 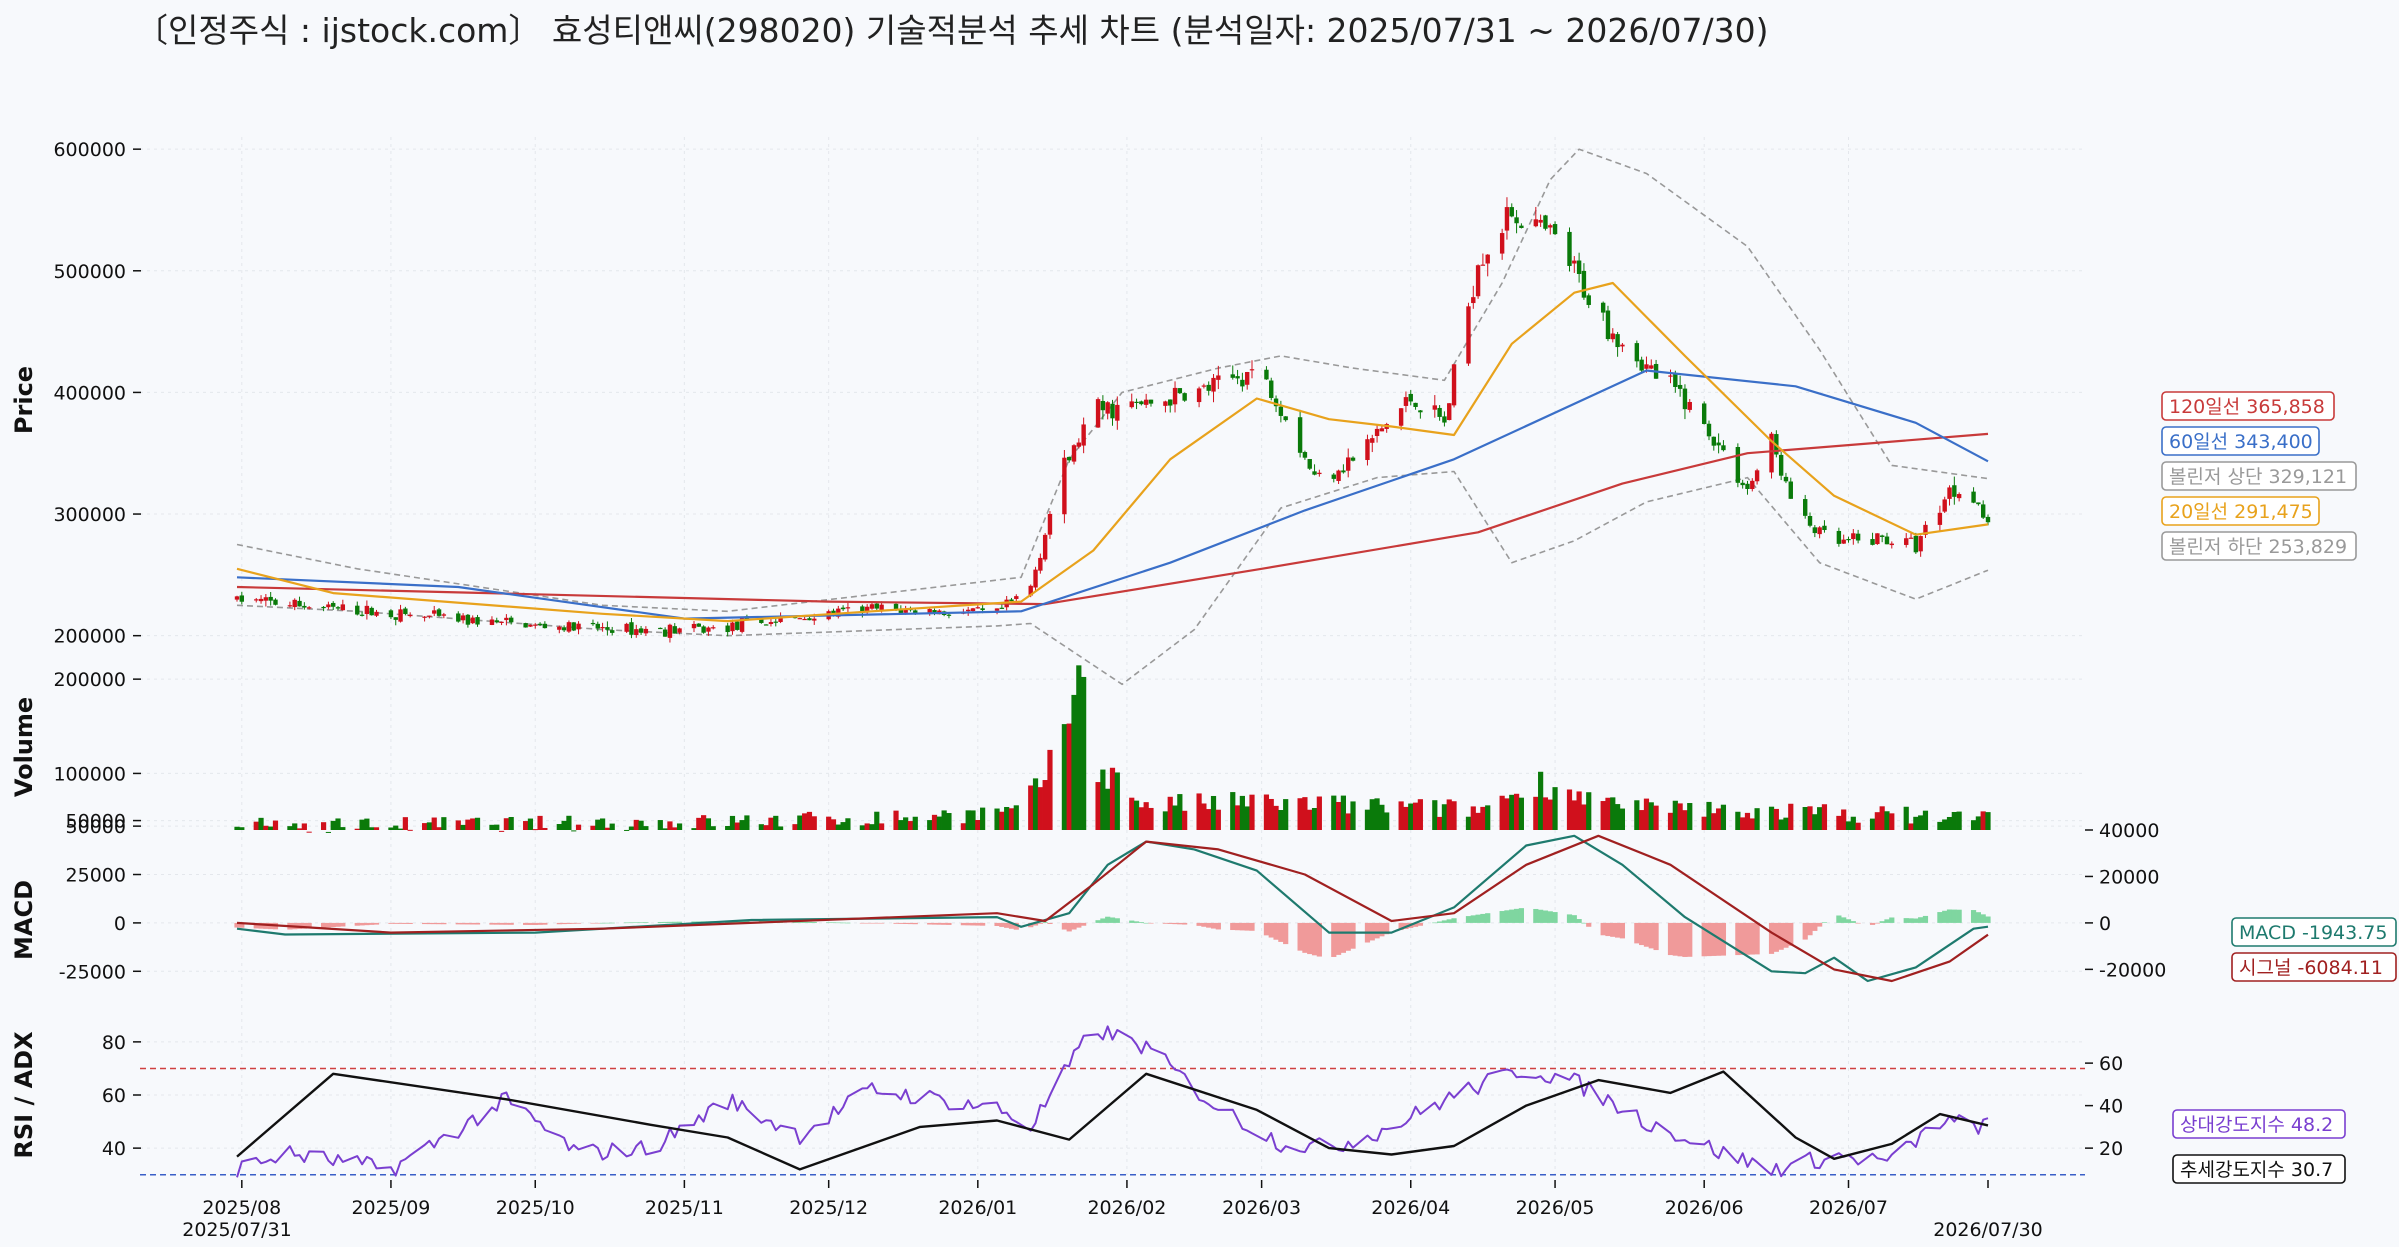 I want to click on volume-axis-label: Volume, so click(x=24, y=747).